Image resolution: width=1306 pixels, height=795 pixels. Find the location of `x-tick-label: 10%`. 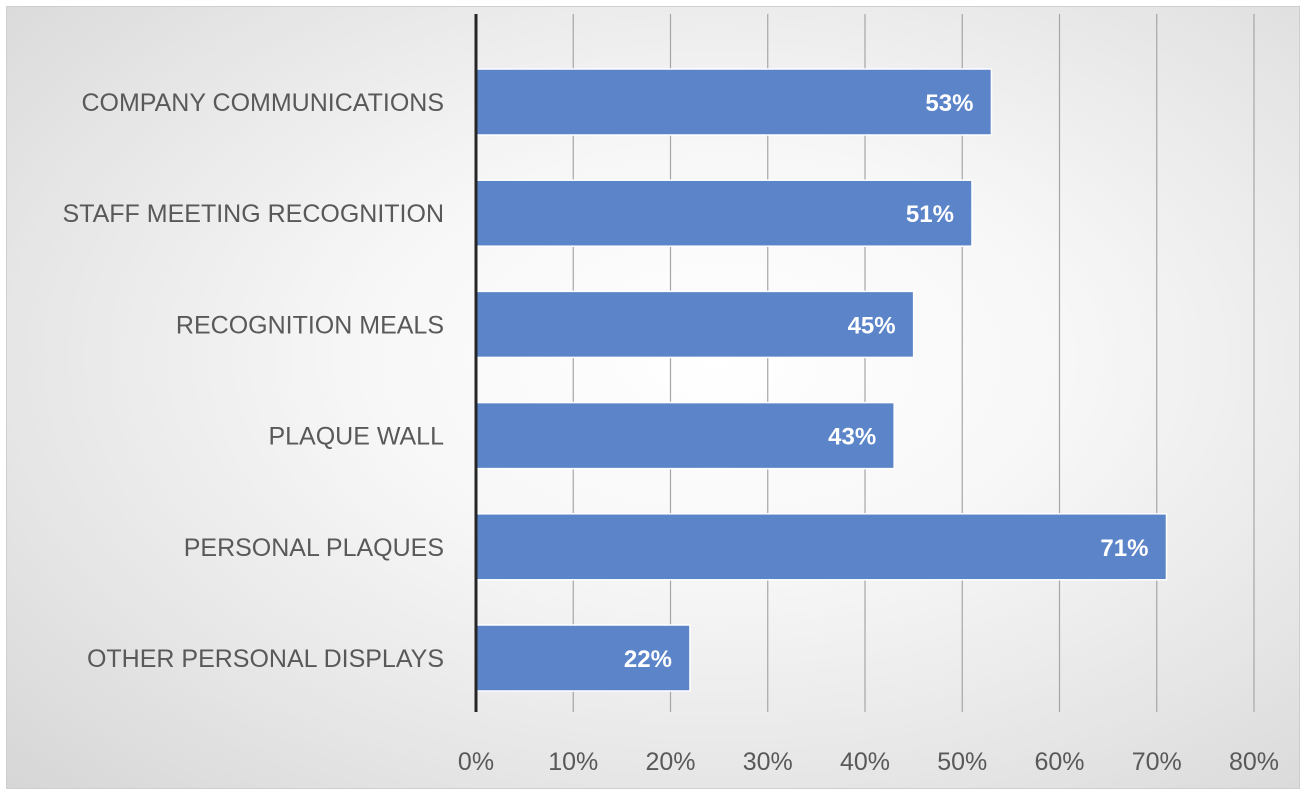

x-tick-label: 10% is located at coordinates (573, 762).